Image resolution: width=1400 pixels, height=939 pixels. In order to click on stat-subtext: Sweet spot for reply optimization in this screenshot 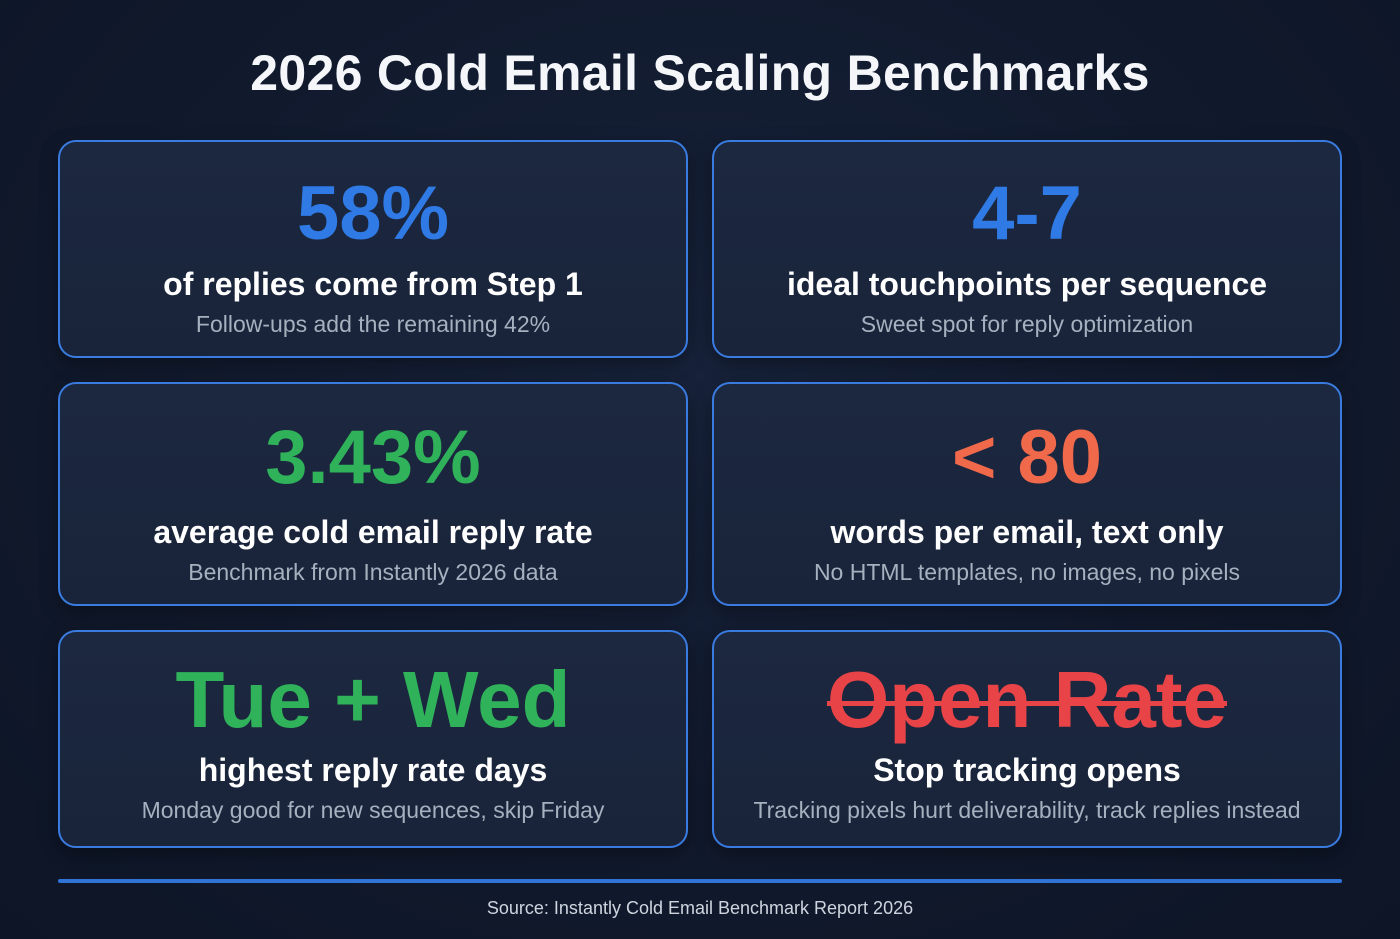, I will do `click(1027, 324)`.